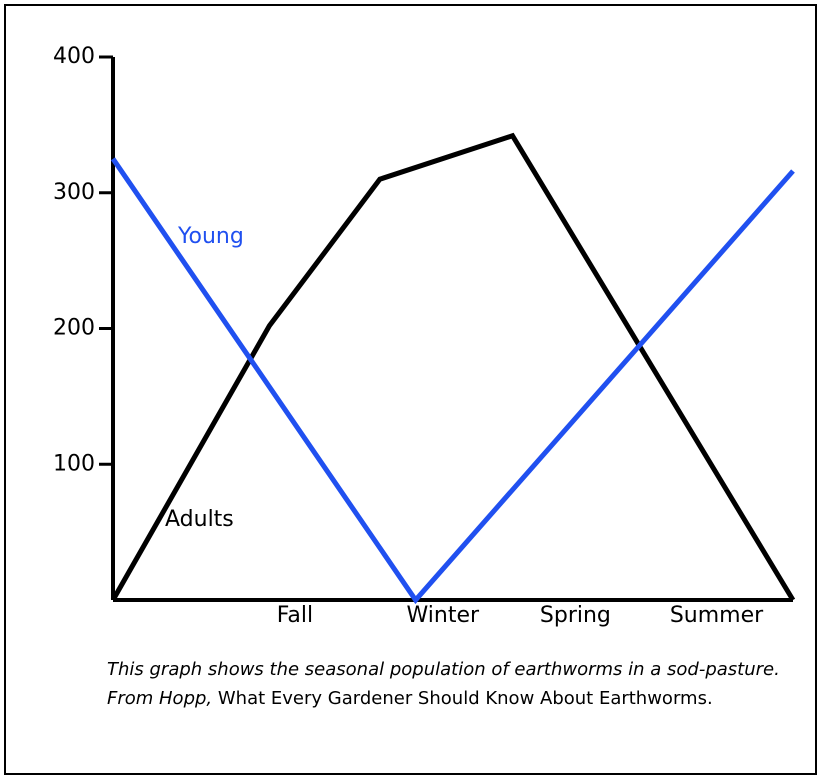  What do you see at coordinates (74, 56) in the screenshot?
I see `y-tick-label: 400` at bounding box center [74, 56].